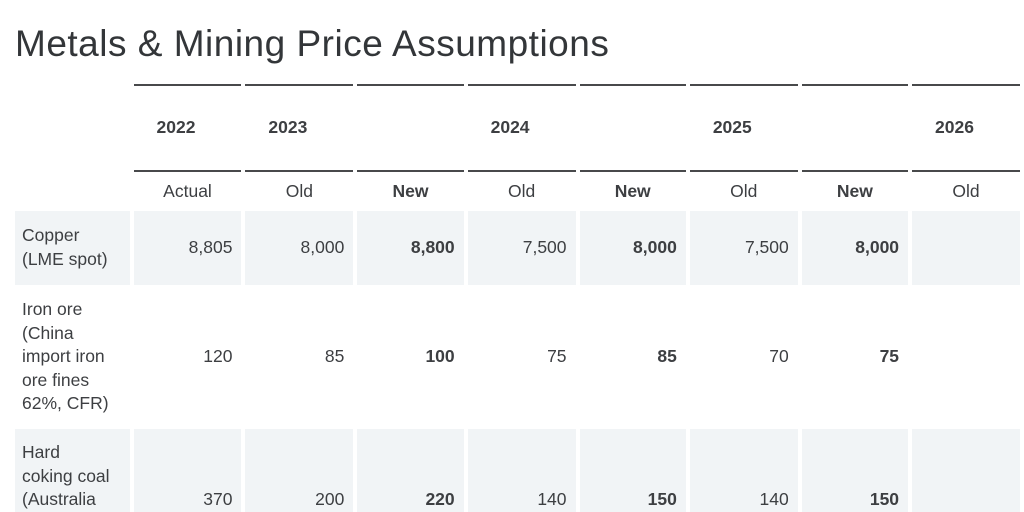 This screenshot has width=1024, height=512. I want to click on value-cell: 220, so click(410, 470).